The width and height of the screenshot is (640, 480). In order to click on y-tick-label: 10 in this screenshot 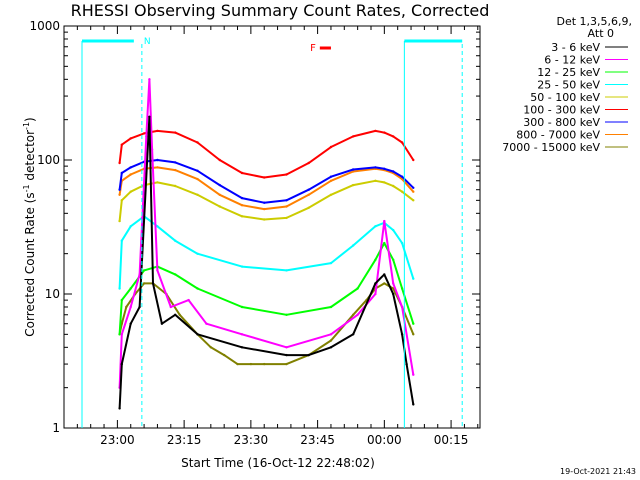, I will do `click(52, 294)`.